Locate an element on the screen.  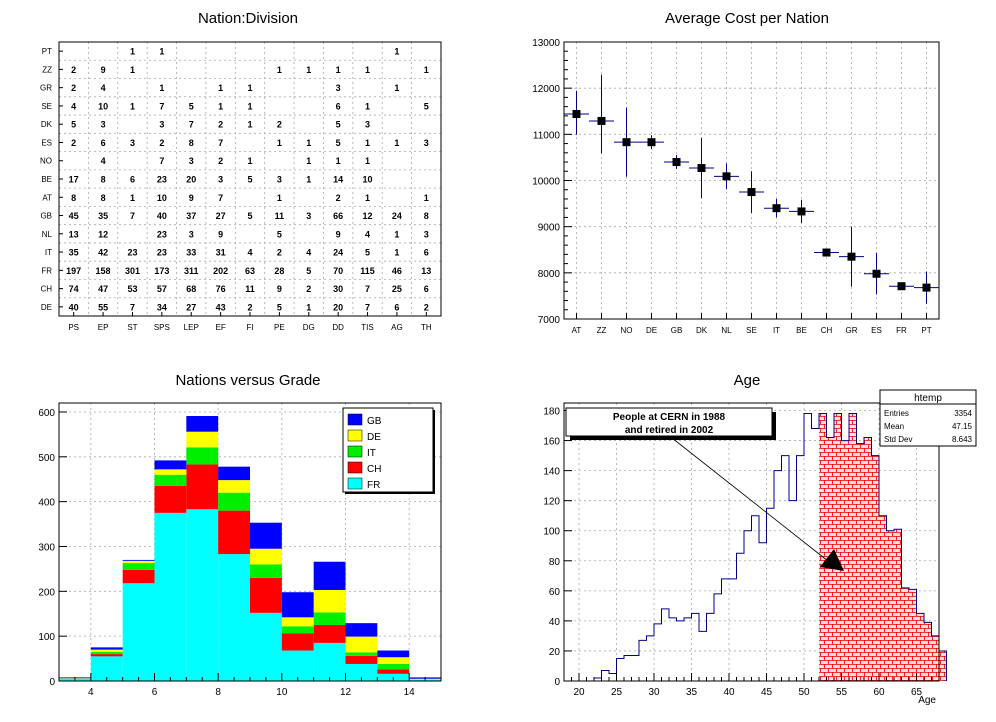
column-label: EF is located at coordinates (220, 327).